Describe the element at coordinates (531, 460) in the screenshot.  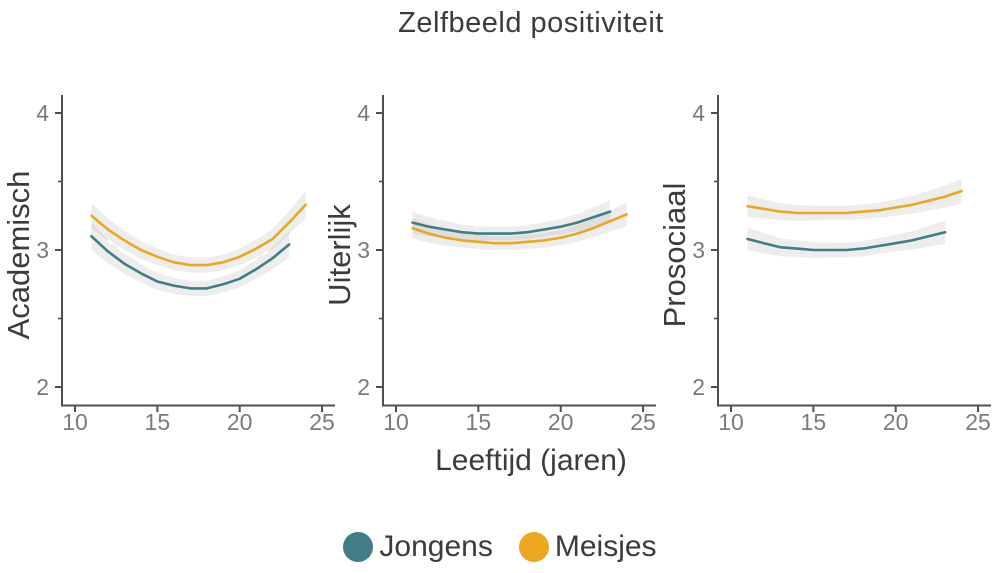
I see `x-axis-label: Leeftijd (jaren)` at that location.